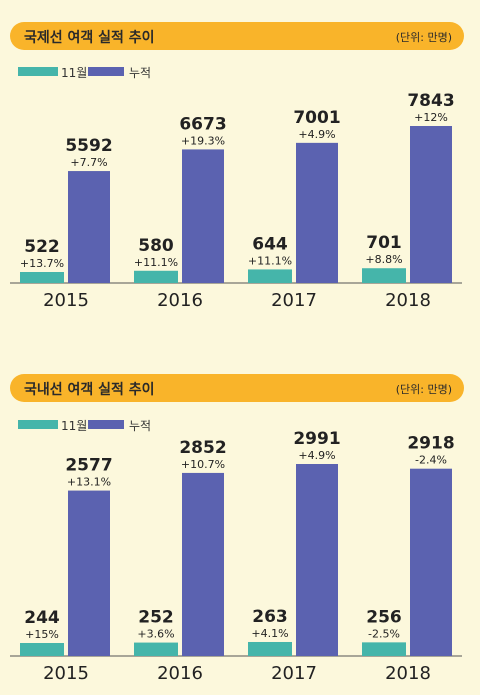 The width and height of the screenshot is (480, 695). What do you see at coordinates (156, 262) in the screenshot?
I see `growth-label-monthly-2016: +11.1%` at bounding box center [156, 262].